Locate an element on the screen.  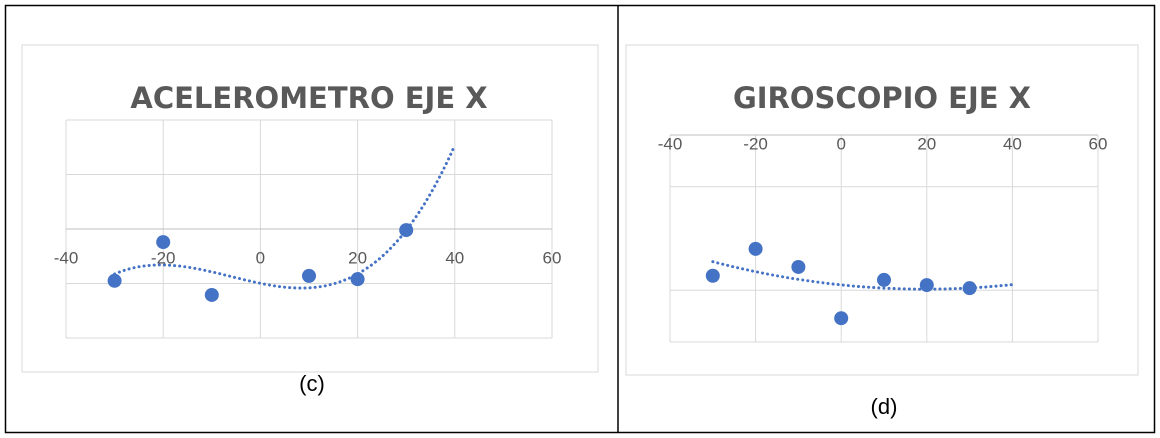
chart-title: ACELEROMETRO EJE X is located at coordinates (308, 98).